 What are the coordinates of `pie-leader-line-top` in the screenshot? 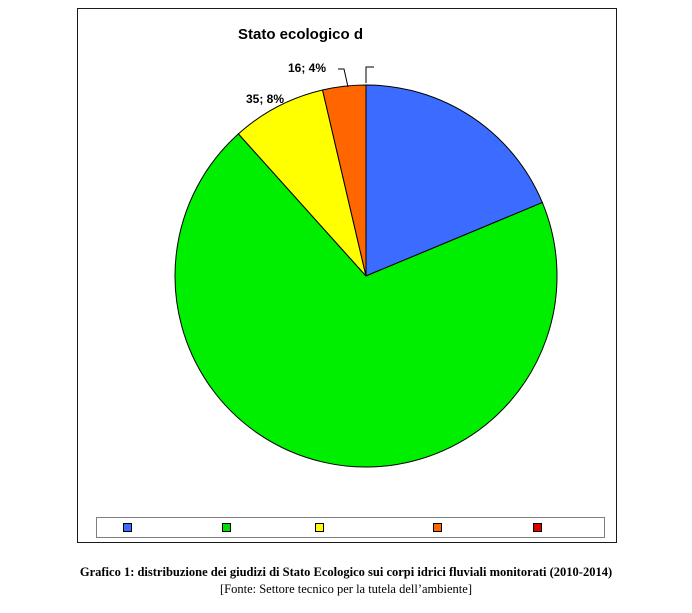 It's located at (369, 74).